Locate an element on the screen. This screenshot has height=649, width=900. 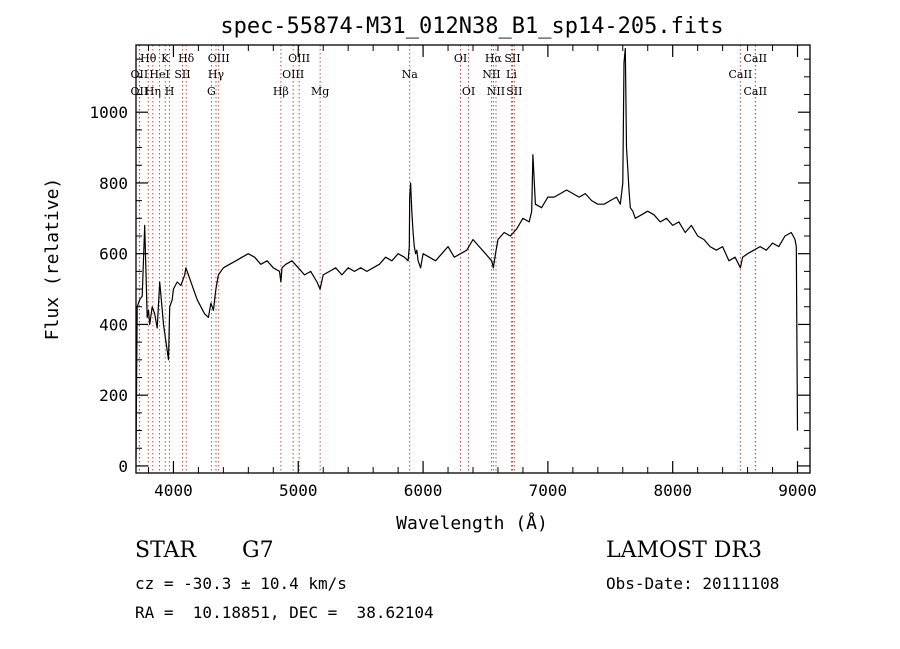
y-axis-label: Flux (relative) is located at coordinates (52, 259).